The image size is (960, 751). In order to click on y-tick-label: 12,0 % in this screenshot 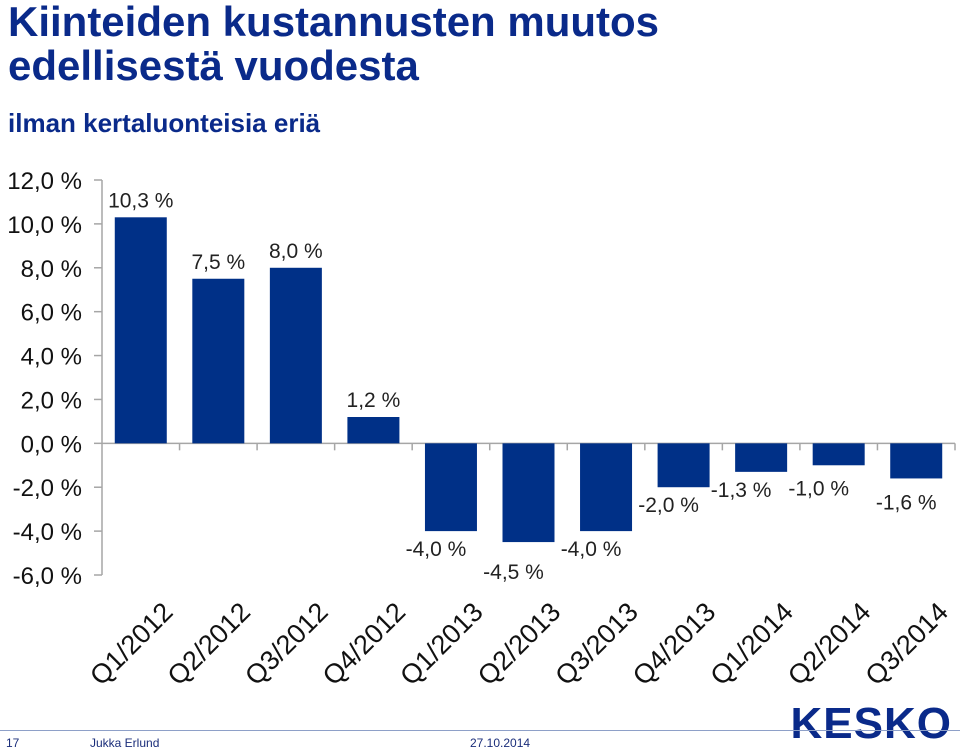, I will do `click(44, 181)`.